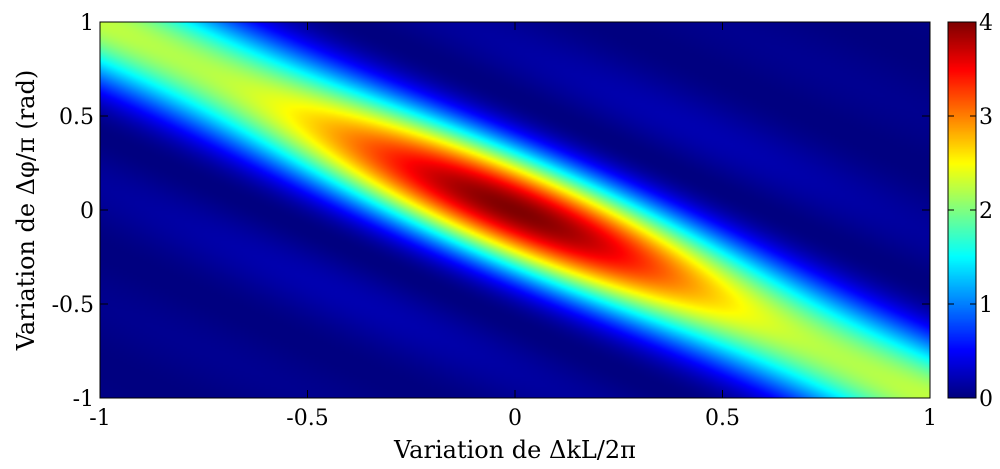 This screenshot has height=469, width=1000. Describe the element at coordinates (722, 418) in the screenshot. I see `x-tick-label: 0.5` at that location.